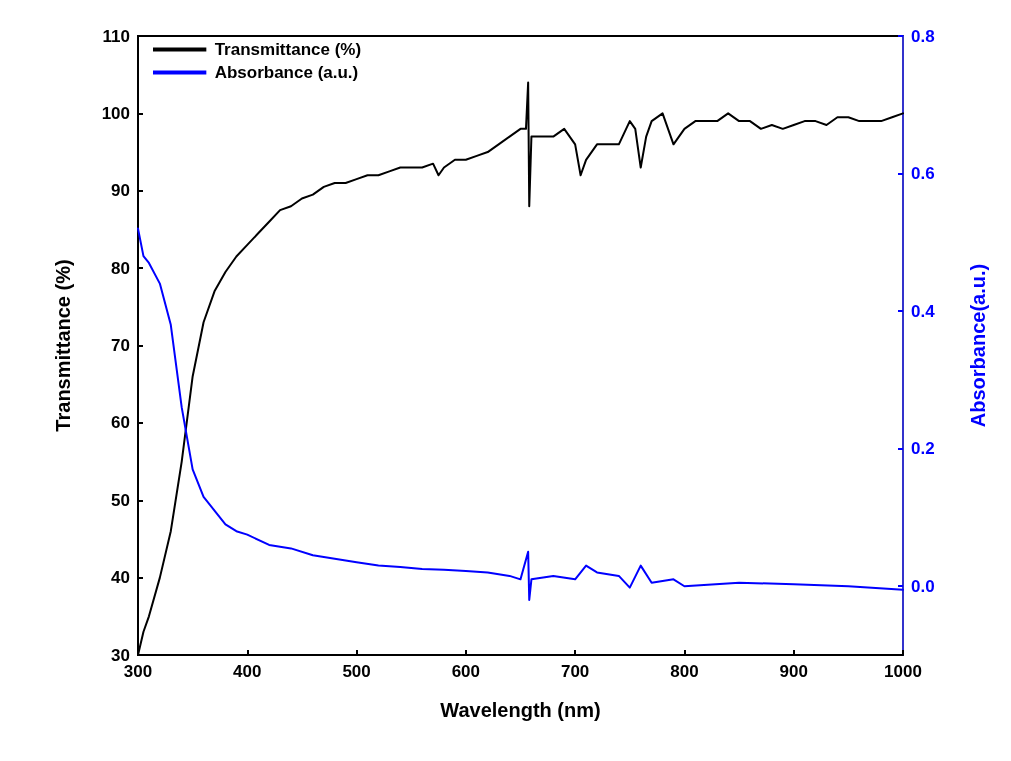 This screenshot has width=1011, height=761. I want to click on legend-label: Absorbance (a.u.), so click(286, 72).